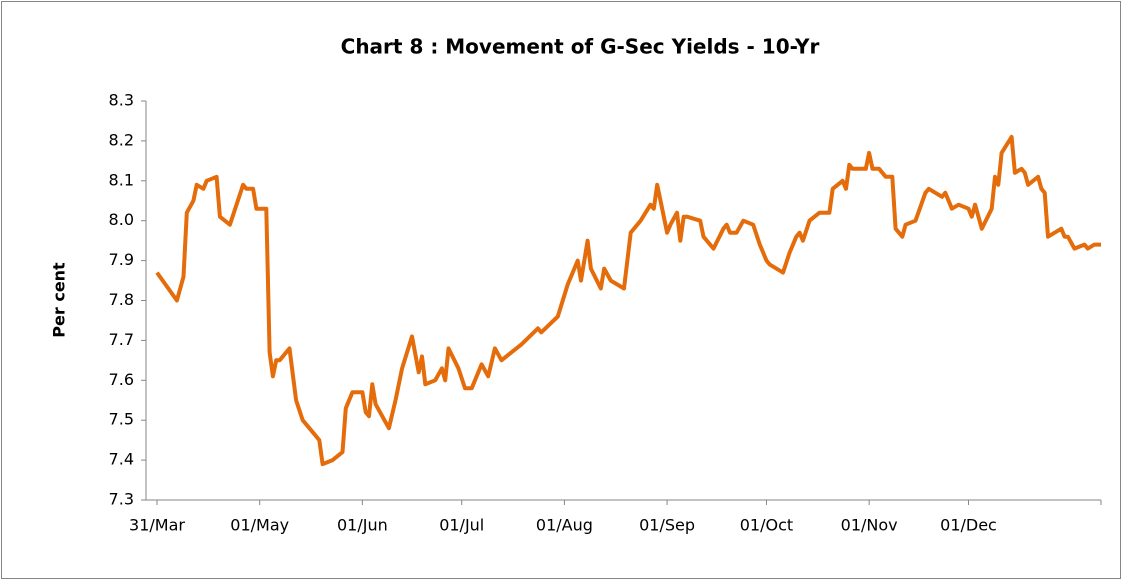 The image size is (1123, 581). I want to click on y-tick-label: 8.1, so click(121, 179).